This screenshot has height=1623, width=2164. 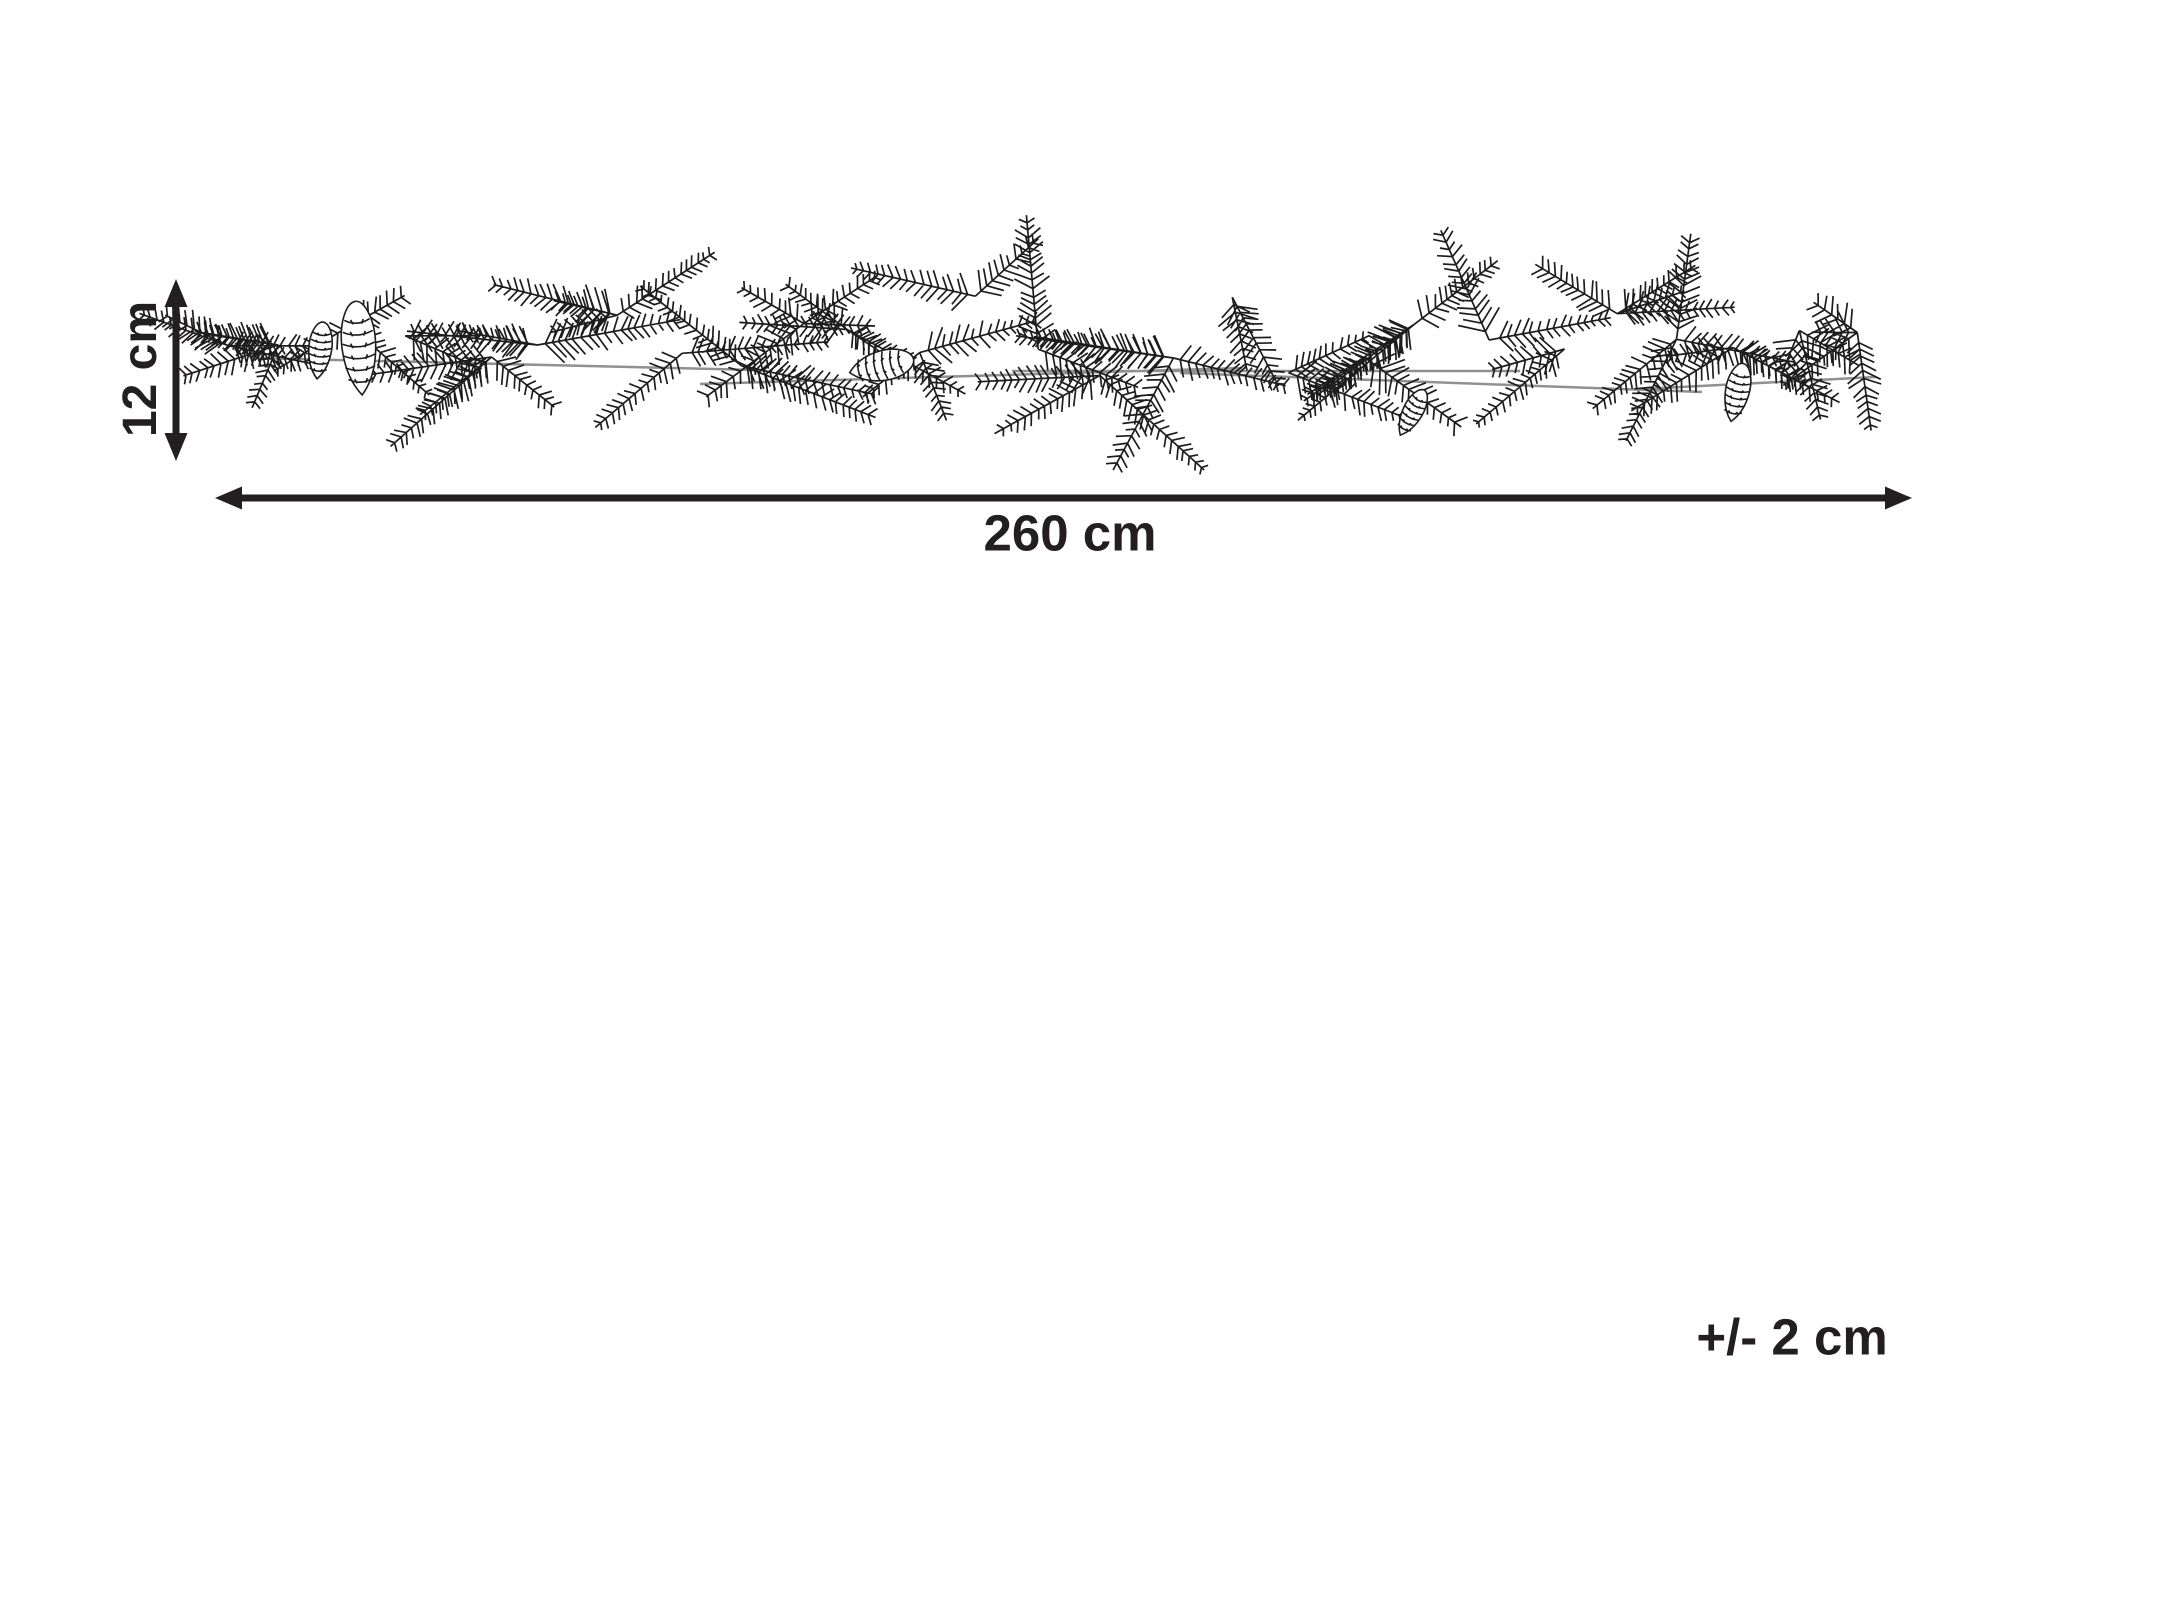 I want to click on width-dimension-label: 260 cm, so click(x=1070, y=533).